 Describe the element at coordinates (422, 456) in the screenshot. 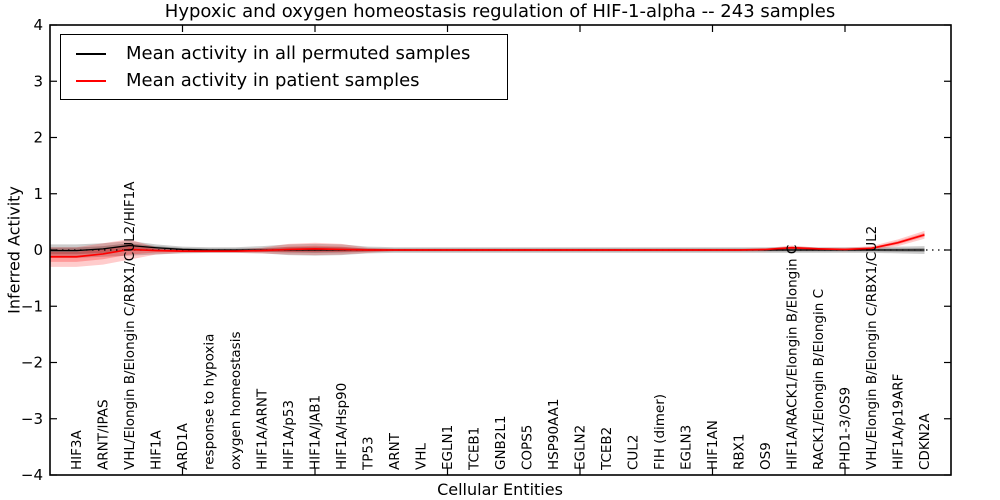

I see `x-tick-label: VHL` at that location.